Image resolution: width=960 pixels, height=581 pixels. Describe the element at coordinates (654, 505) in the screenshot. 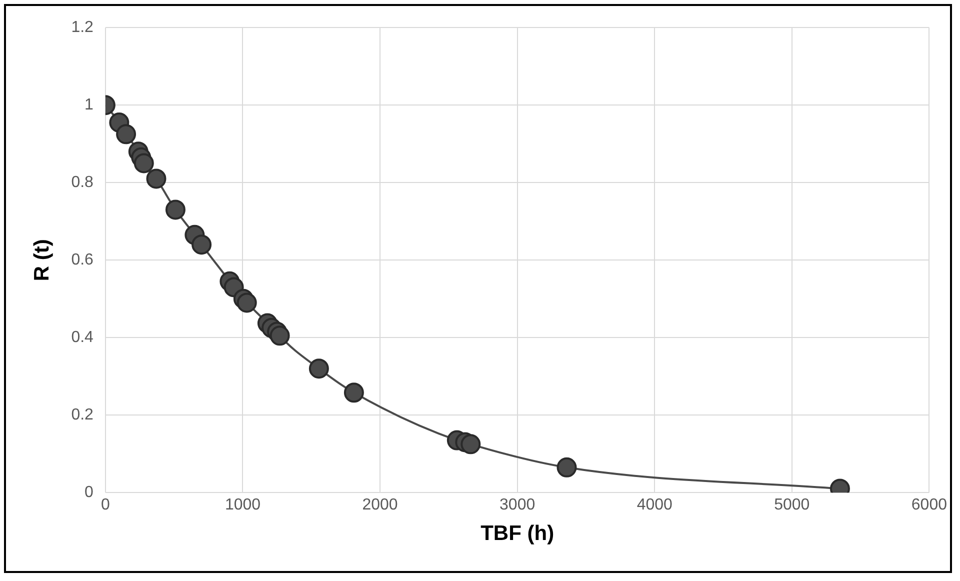

I see `x-tick-label: 4000` at that location.